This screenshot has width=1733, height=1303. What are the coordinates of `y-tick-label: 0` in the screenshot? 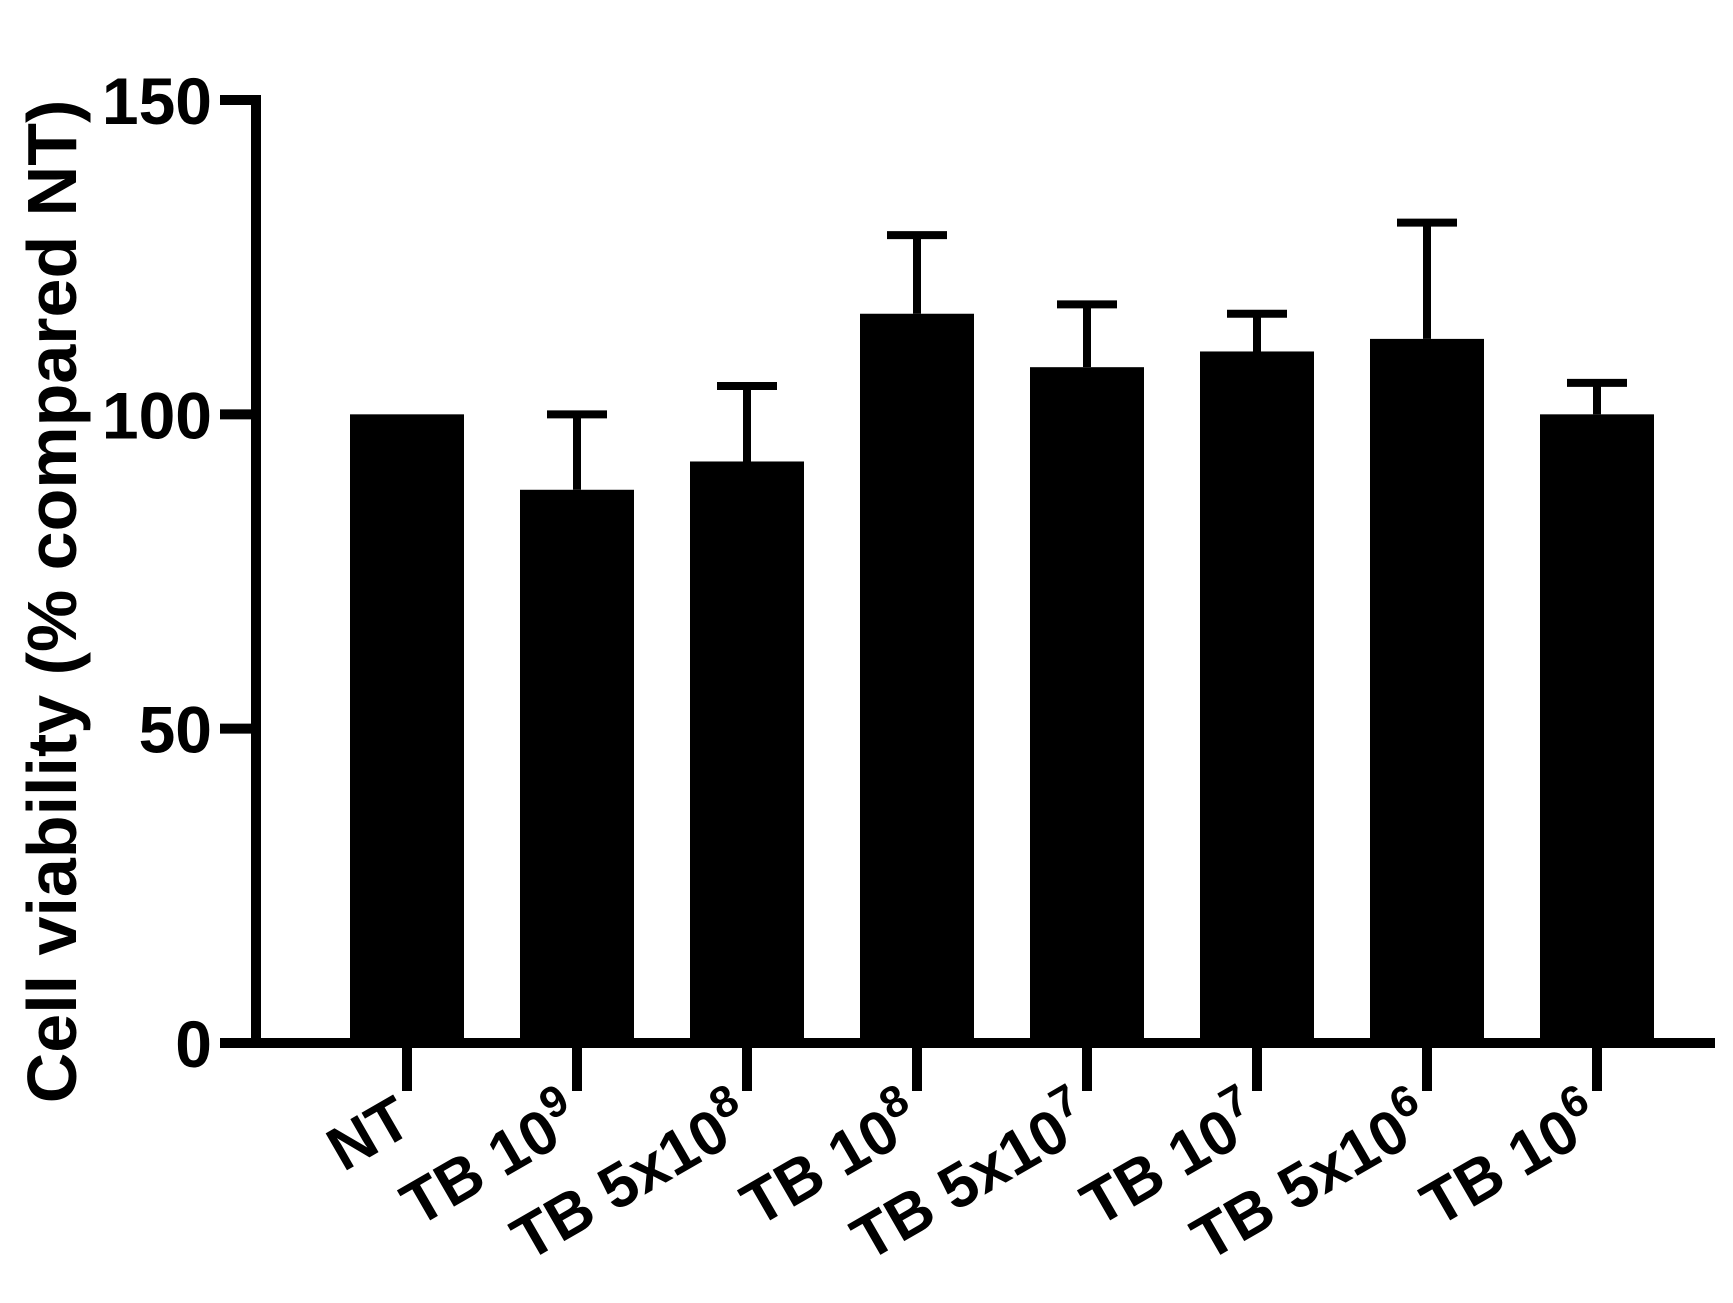 It's located at (193, 1044).